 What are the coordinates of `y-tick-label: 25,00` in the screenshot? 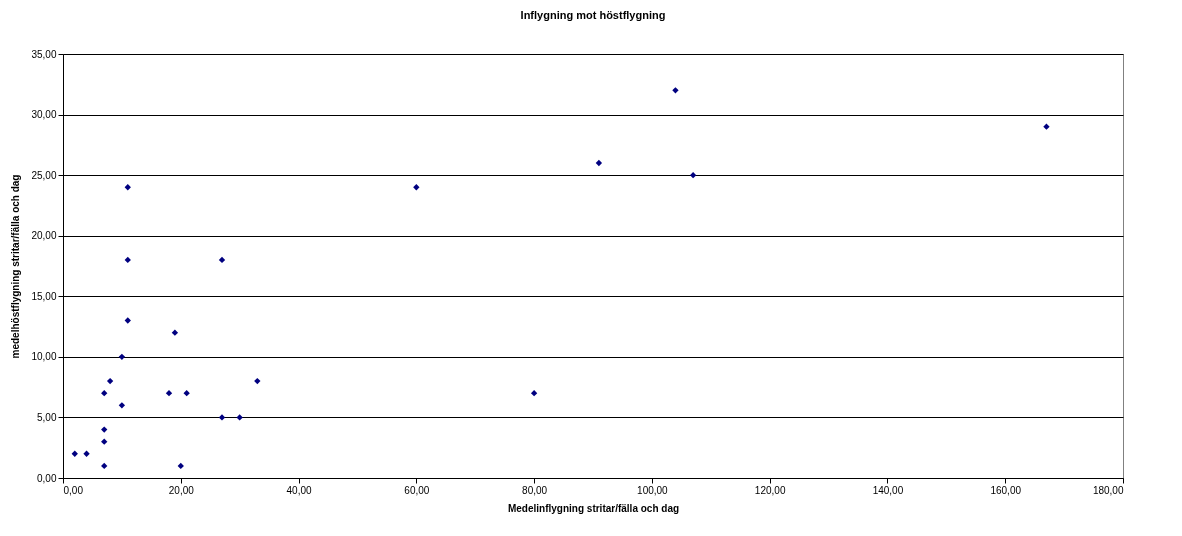 It's located at (44, 175).